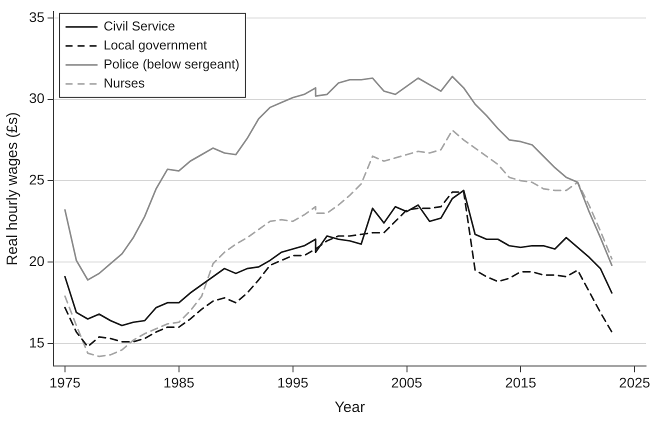 The width and height of the screenshot is (660, 421). Describe the element at coordinates (140, 26) in the screenshot. I see `legend-label: Civil Service` at that location.